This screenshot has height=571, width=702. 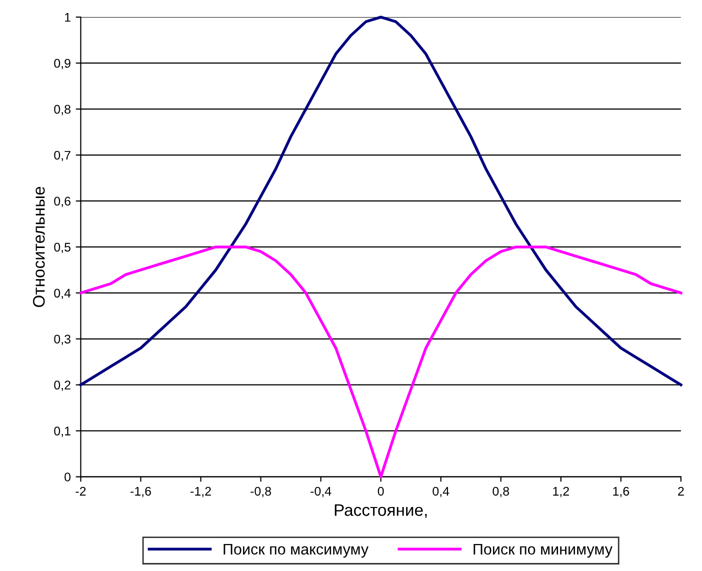 What do you see at coordinates (67, 17) in the screenshot?
I see `y-tick-label: 1` at bounding box center [67, 17].